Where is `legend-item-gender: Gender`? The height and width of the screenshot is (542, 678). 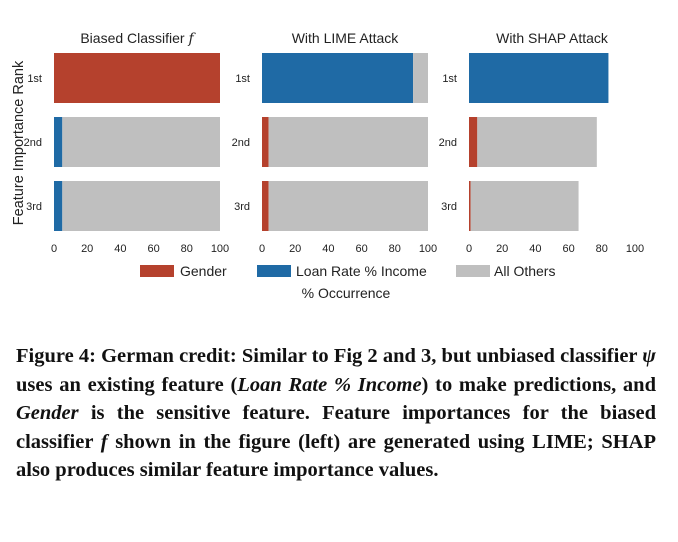
legend-item-gender: Gender is located at coordinates (183, 271).